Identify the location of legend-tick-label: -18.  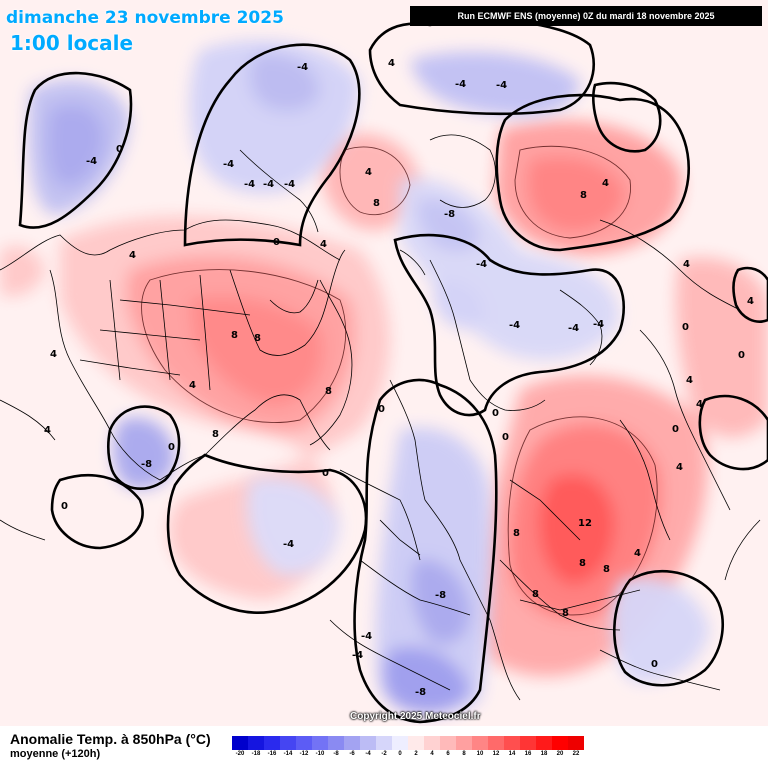
(256, 754).